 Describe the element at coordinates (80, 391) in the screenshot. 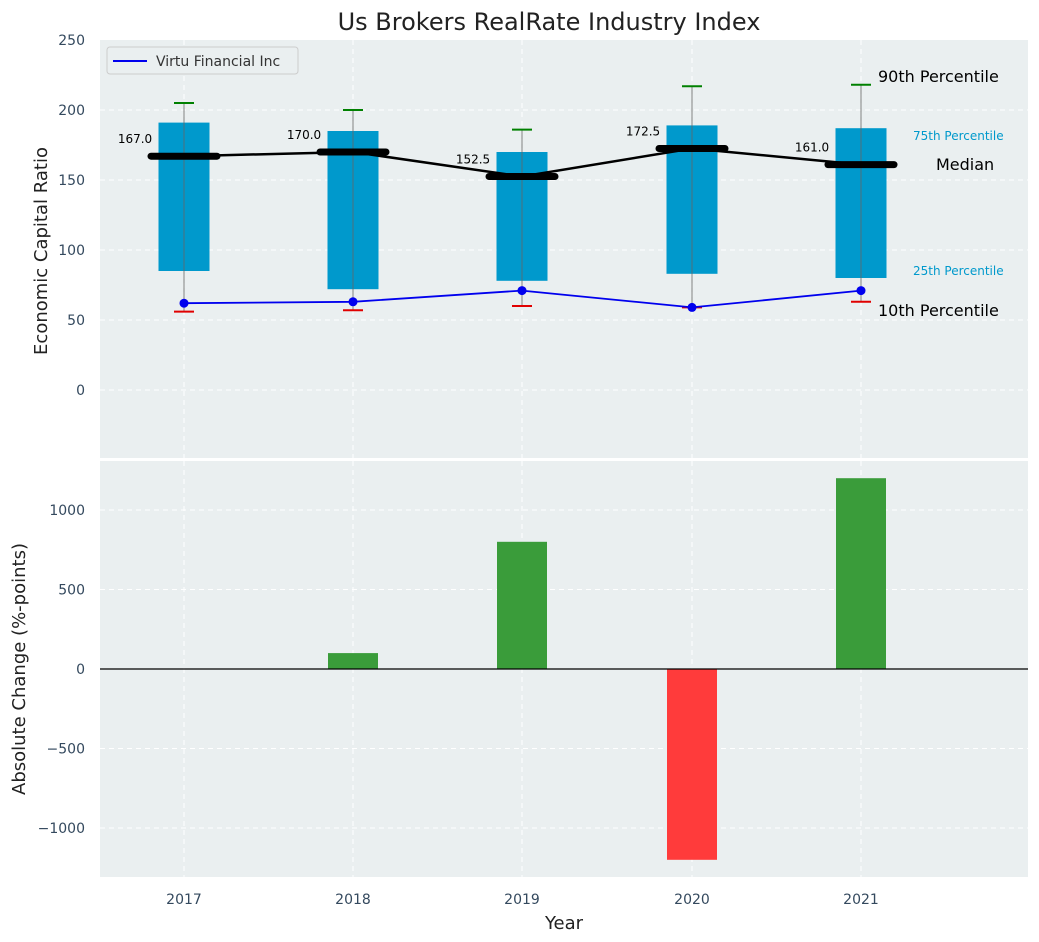

I see `top-y-tick-label: 0` at that location.